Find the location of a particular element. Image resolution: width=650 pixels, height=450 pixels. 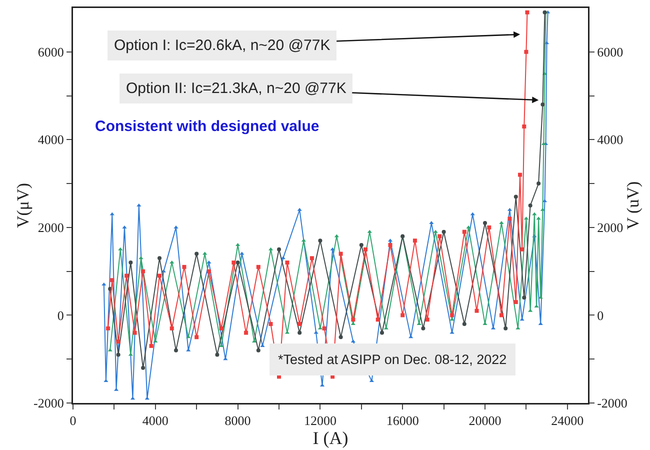

annotation: Option I: Ic=20.6kA, n~20 @77K is located at coordinates (222, 45).